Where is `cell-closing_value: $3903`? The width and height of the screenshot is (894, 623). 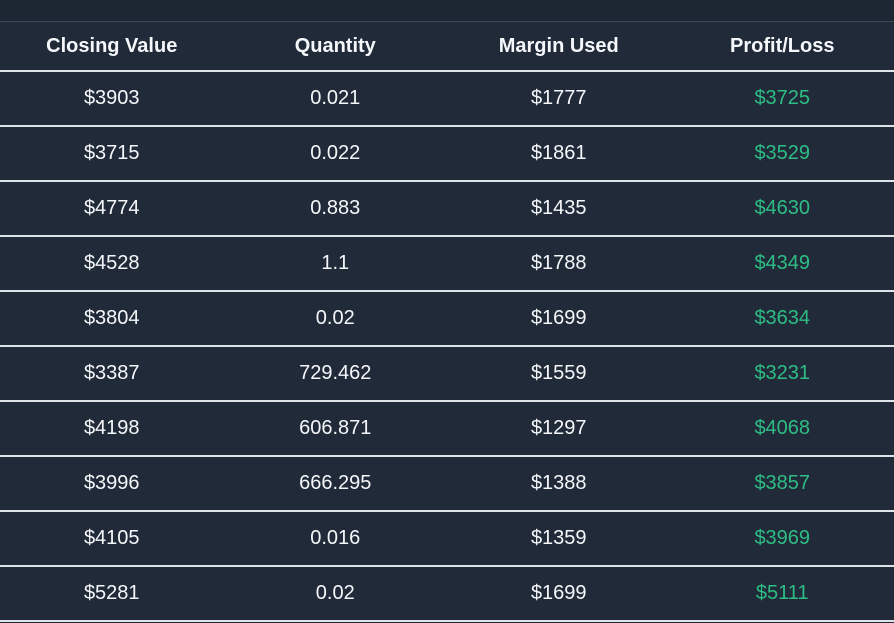
cell-closing_value: $3903 is located at coordinates (112, 99).